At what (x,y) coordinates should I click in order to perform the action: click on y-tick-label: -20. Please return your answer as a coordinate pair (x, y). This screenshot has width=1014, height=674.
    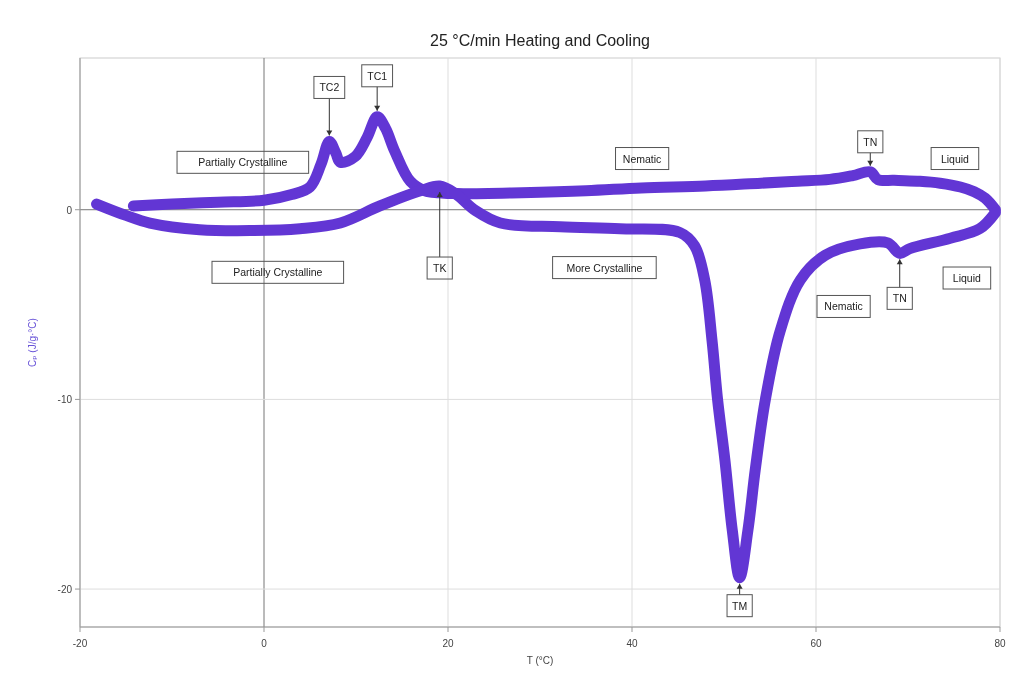
    Looking at the image, I should click on (65, 590).